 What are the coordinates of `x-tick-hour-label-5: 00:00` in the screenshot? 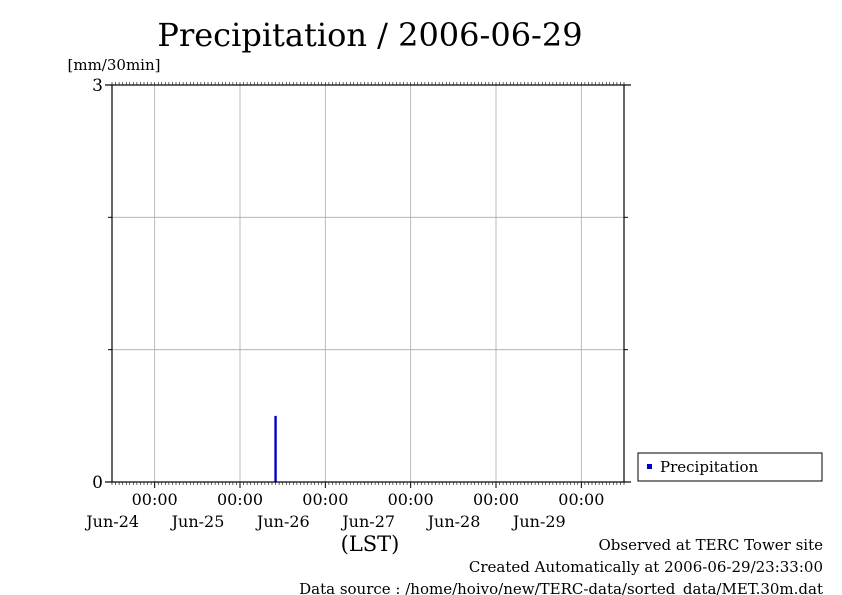 It's located at (581, 499).